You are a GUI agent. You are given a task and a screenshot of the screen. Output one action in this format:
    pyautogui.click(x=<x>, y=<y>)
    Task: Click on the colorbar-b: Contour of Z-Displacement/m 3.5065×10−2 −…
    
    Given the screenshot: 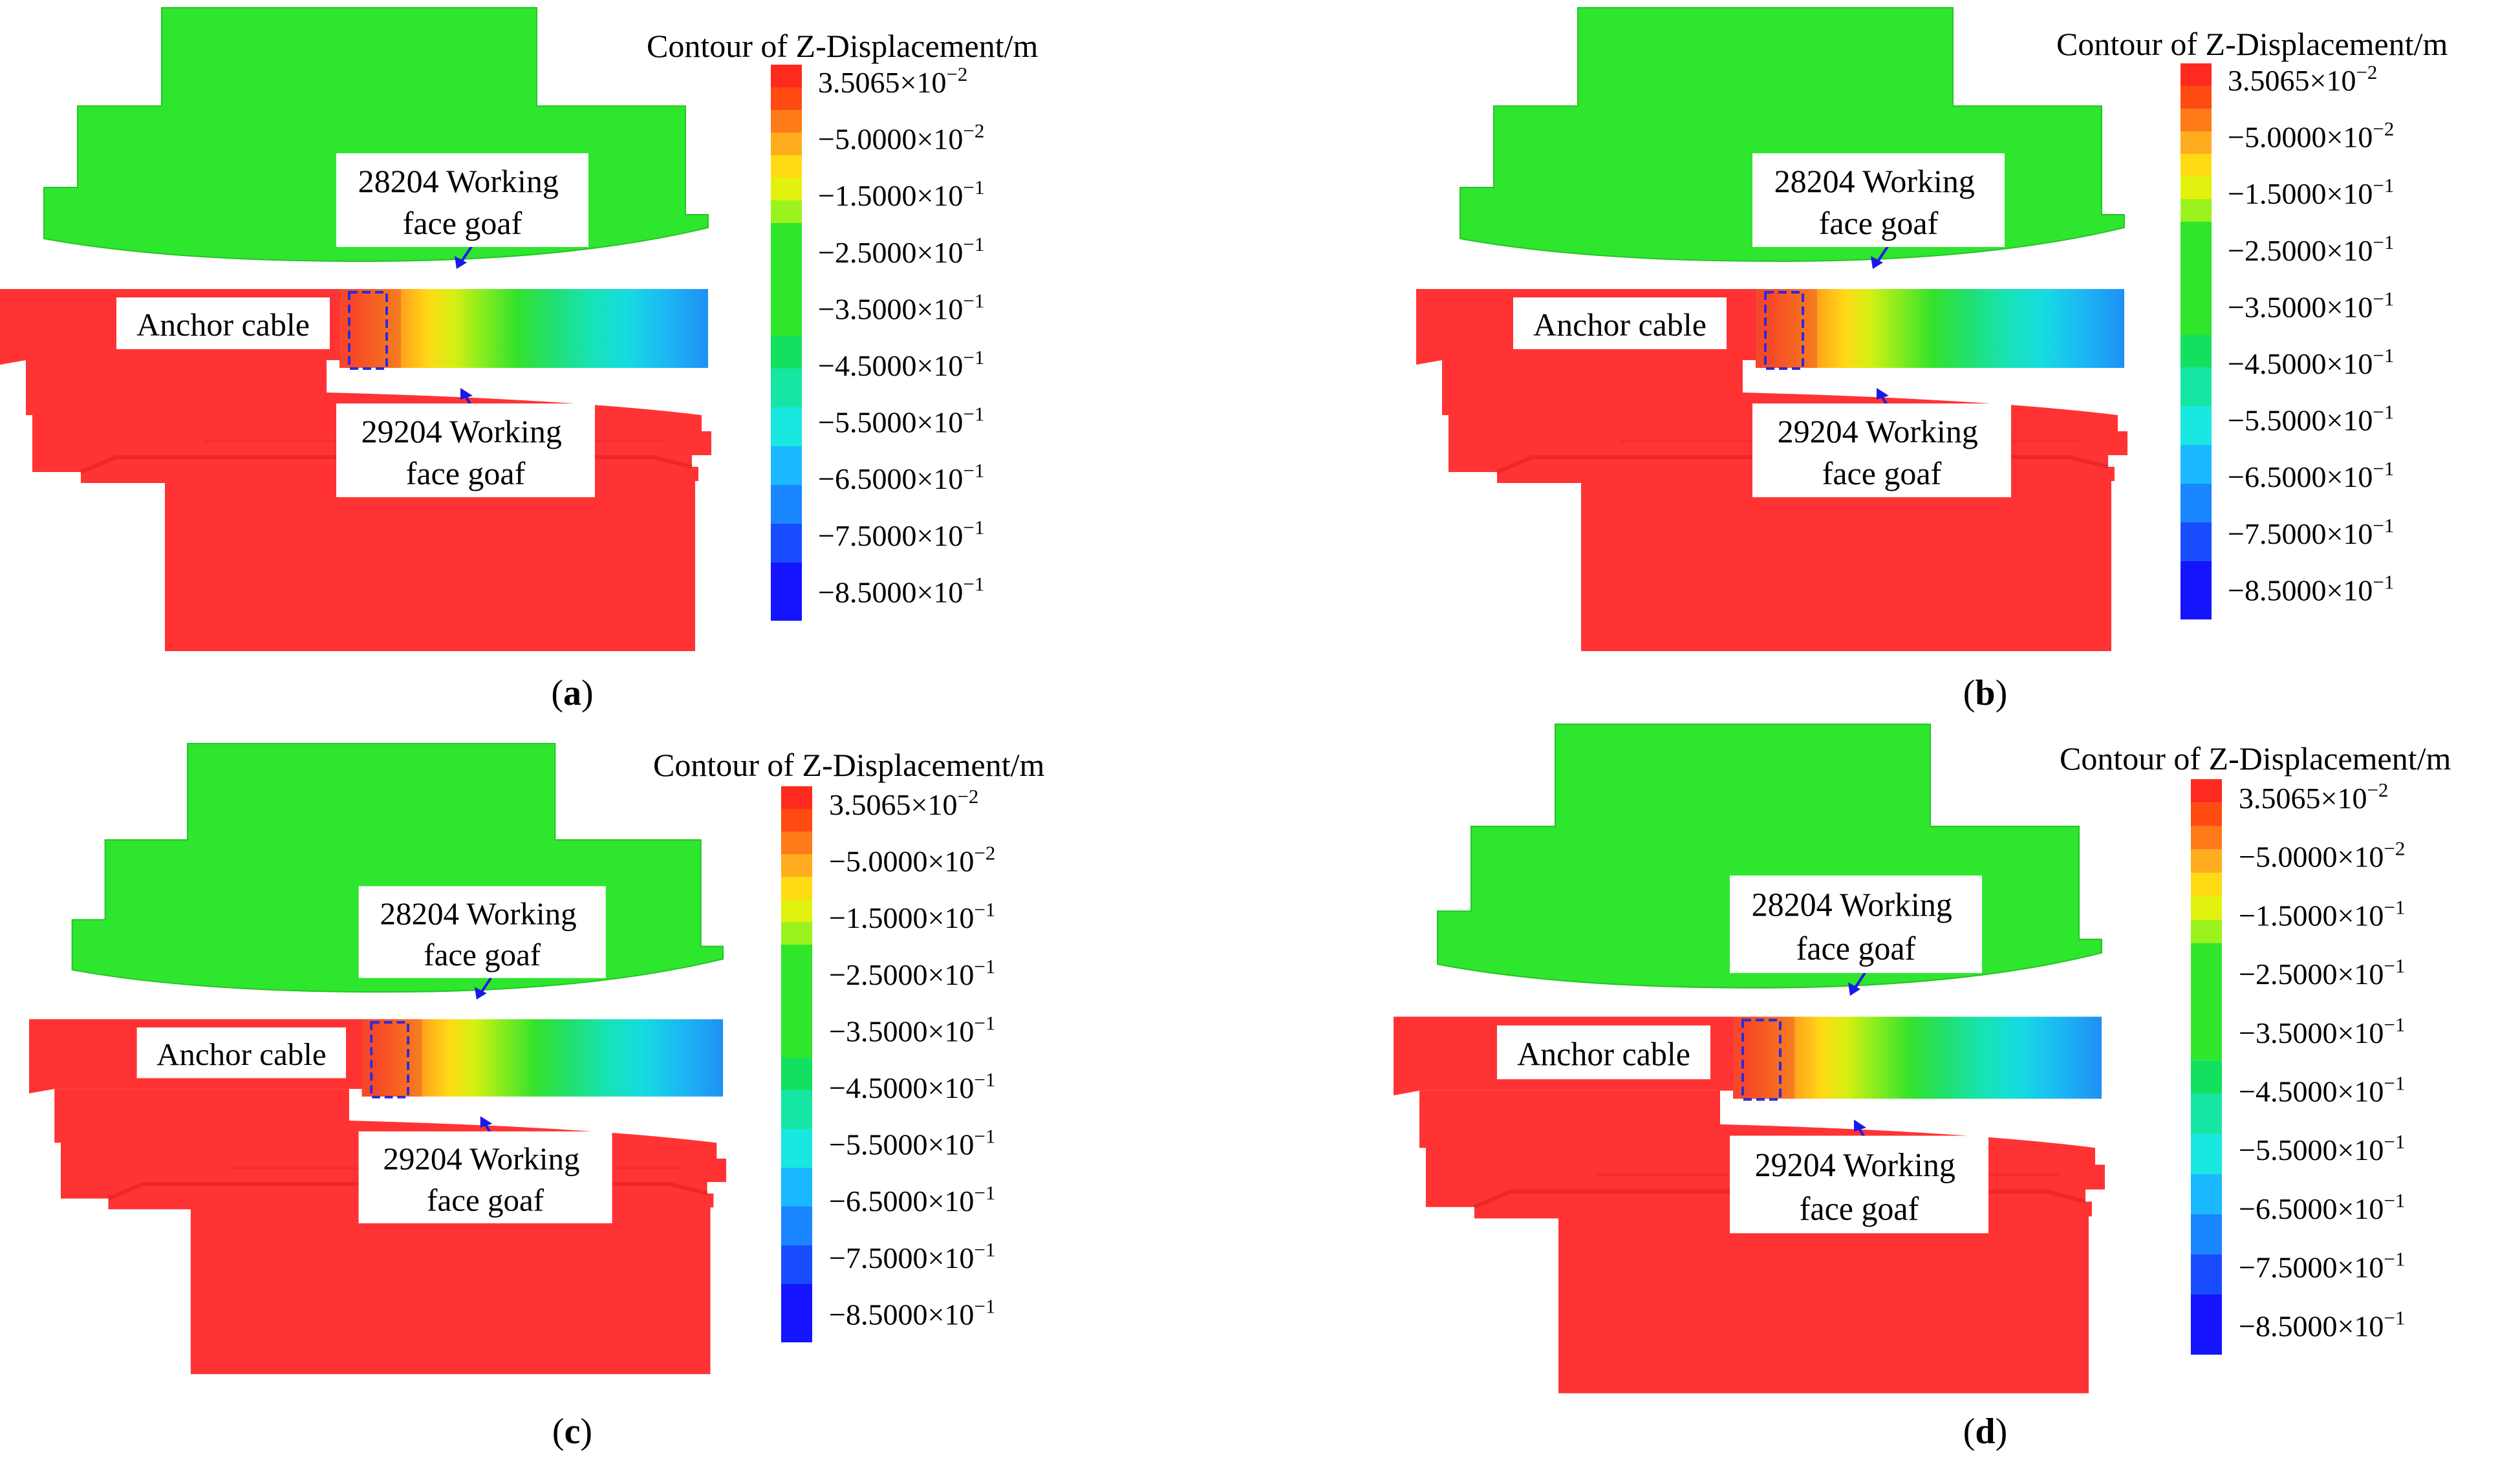 What is the action you would take?
    pyautogui.click(x=2252, y=322)
    